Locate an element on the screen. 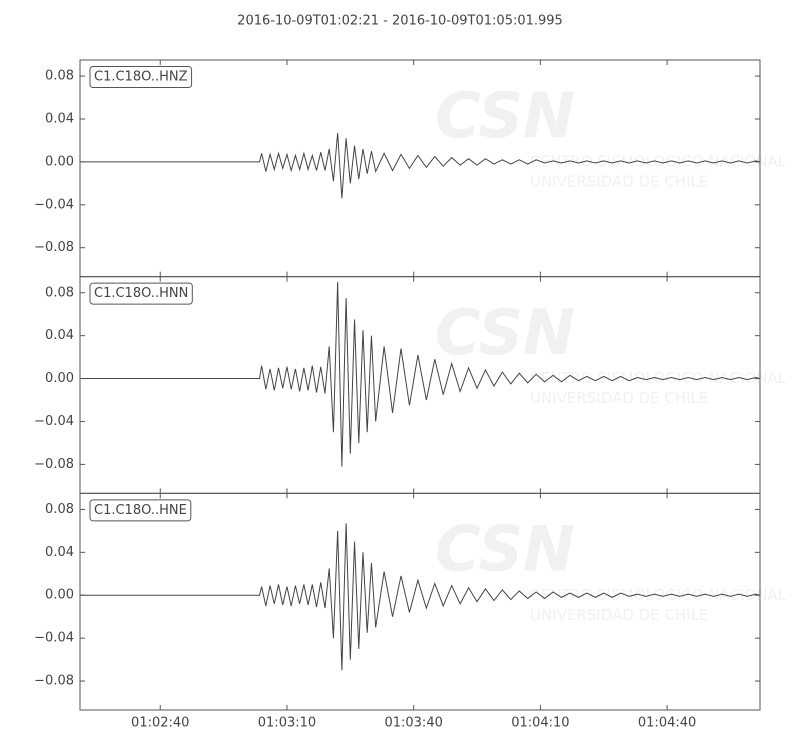  x-tick-label: 01:03:40 is located at coordinates (413, 723).